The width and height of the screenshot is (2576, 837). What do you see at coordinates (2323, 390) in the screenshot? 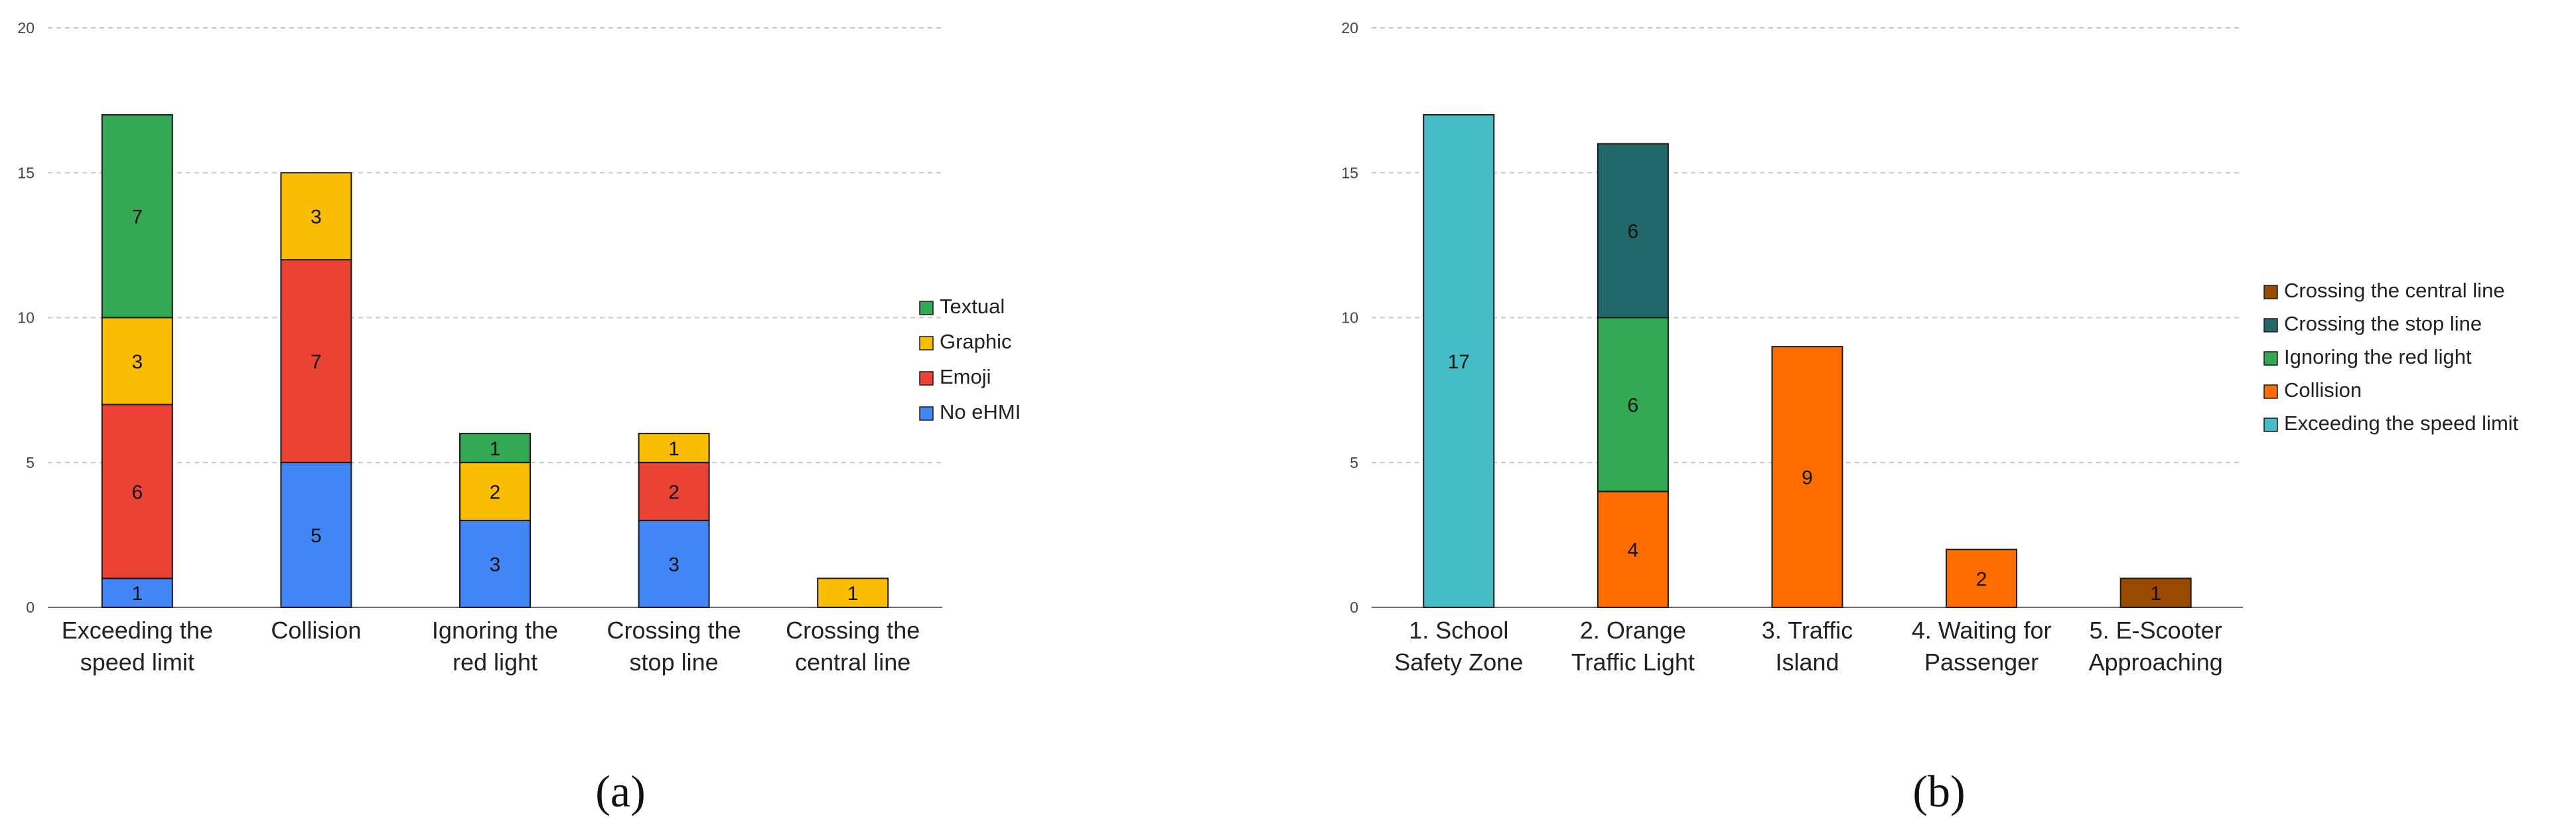
I see `legend-label-collision: Collision` at bounding box center [2323, 390].